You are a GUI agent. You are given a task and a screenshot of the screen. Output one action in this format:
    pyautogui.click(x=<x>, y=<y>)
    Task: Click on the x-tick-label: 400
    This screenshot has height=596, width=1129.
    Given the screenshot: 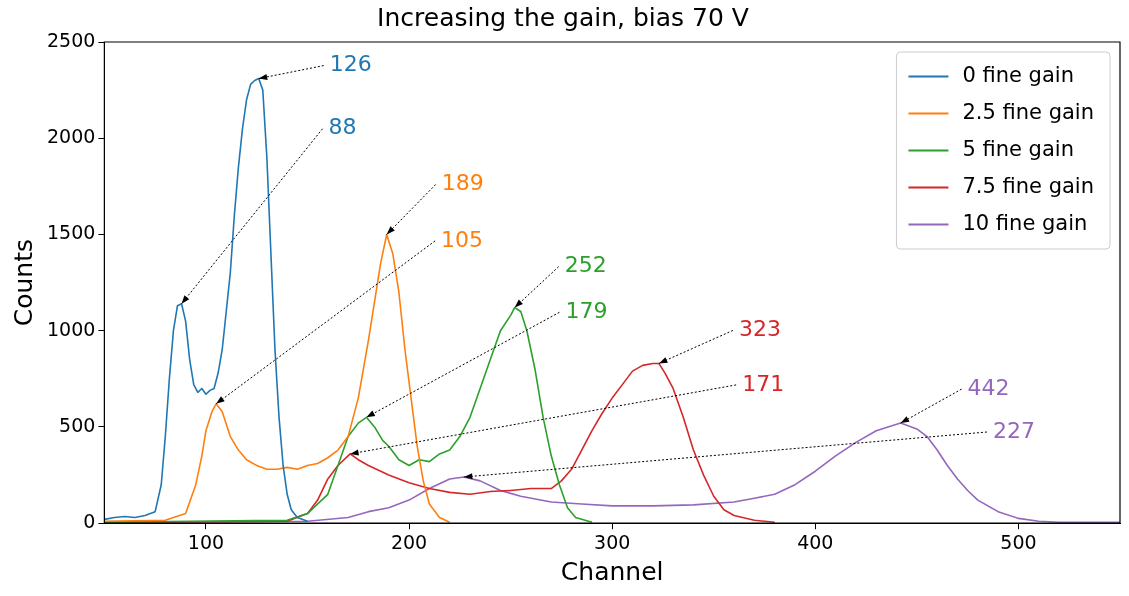 What is the action you would take?
    pyautogui.click(x=815, y=541)
    